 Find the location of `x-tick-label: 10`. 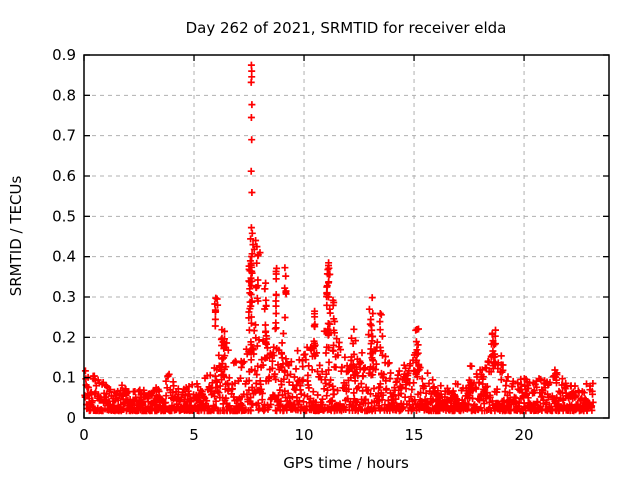

x-tick-label: 10 is located at coordinates (303, 435).